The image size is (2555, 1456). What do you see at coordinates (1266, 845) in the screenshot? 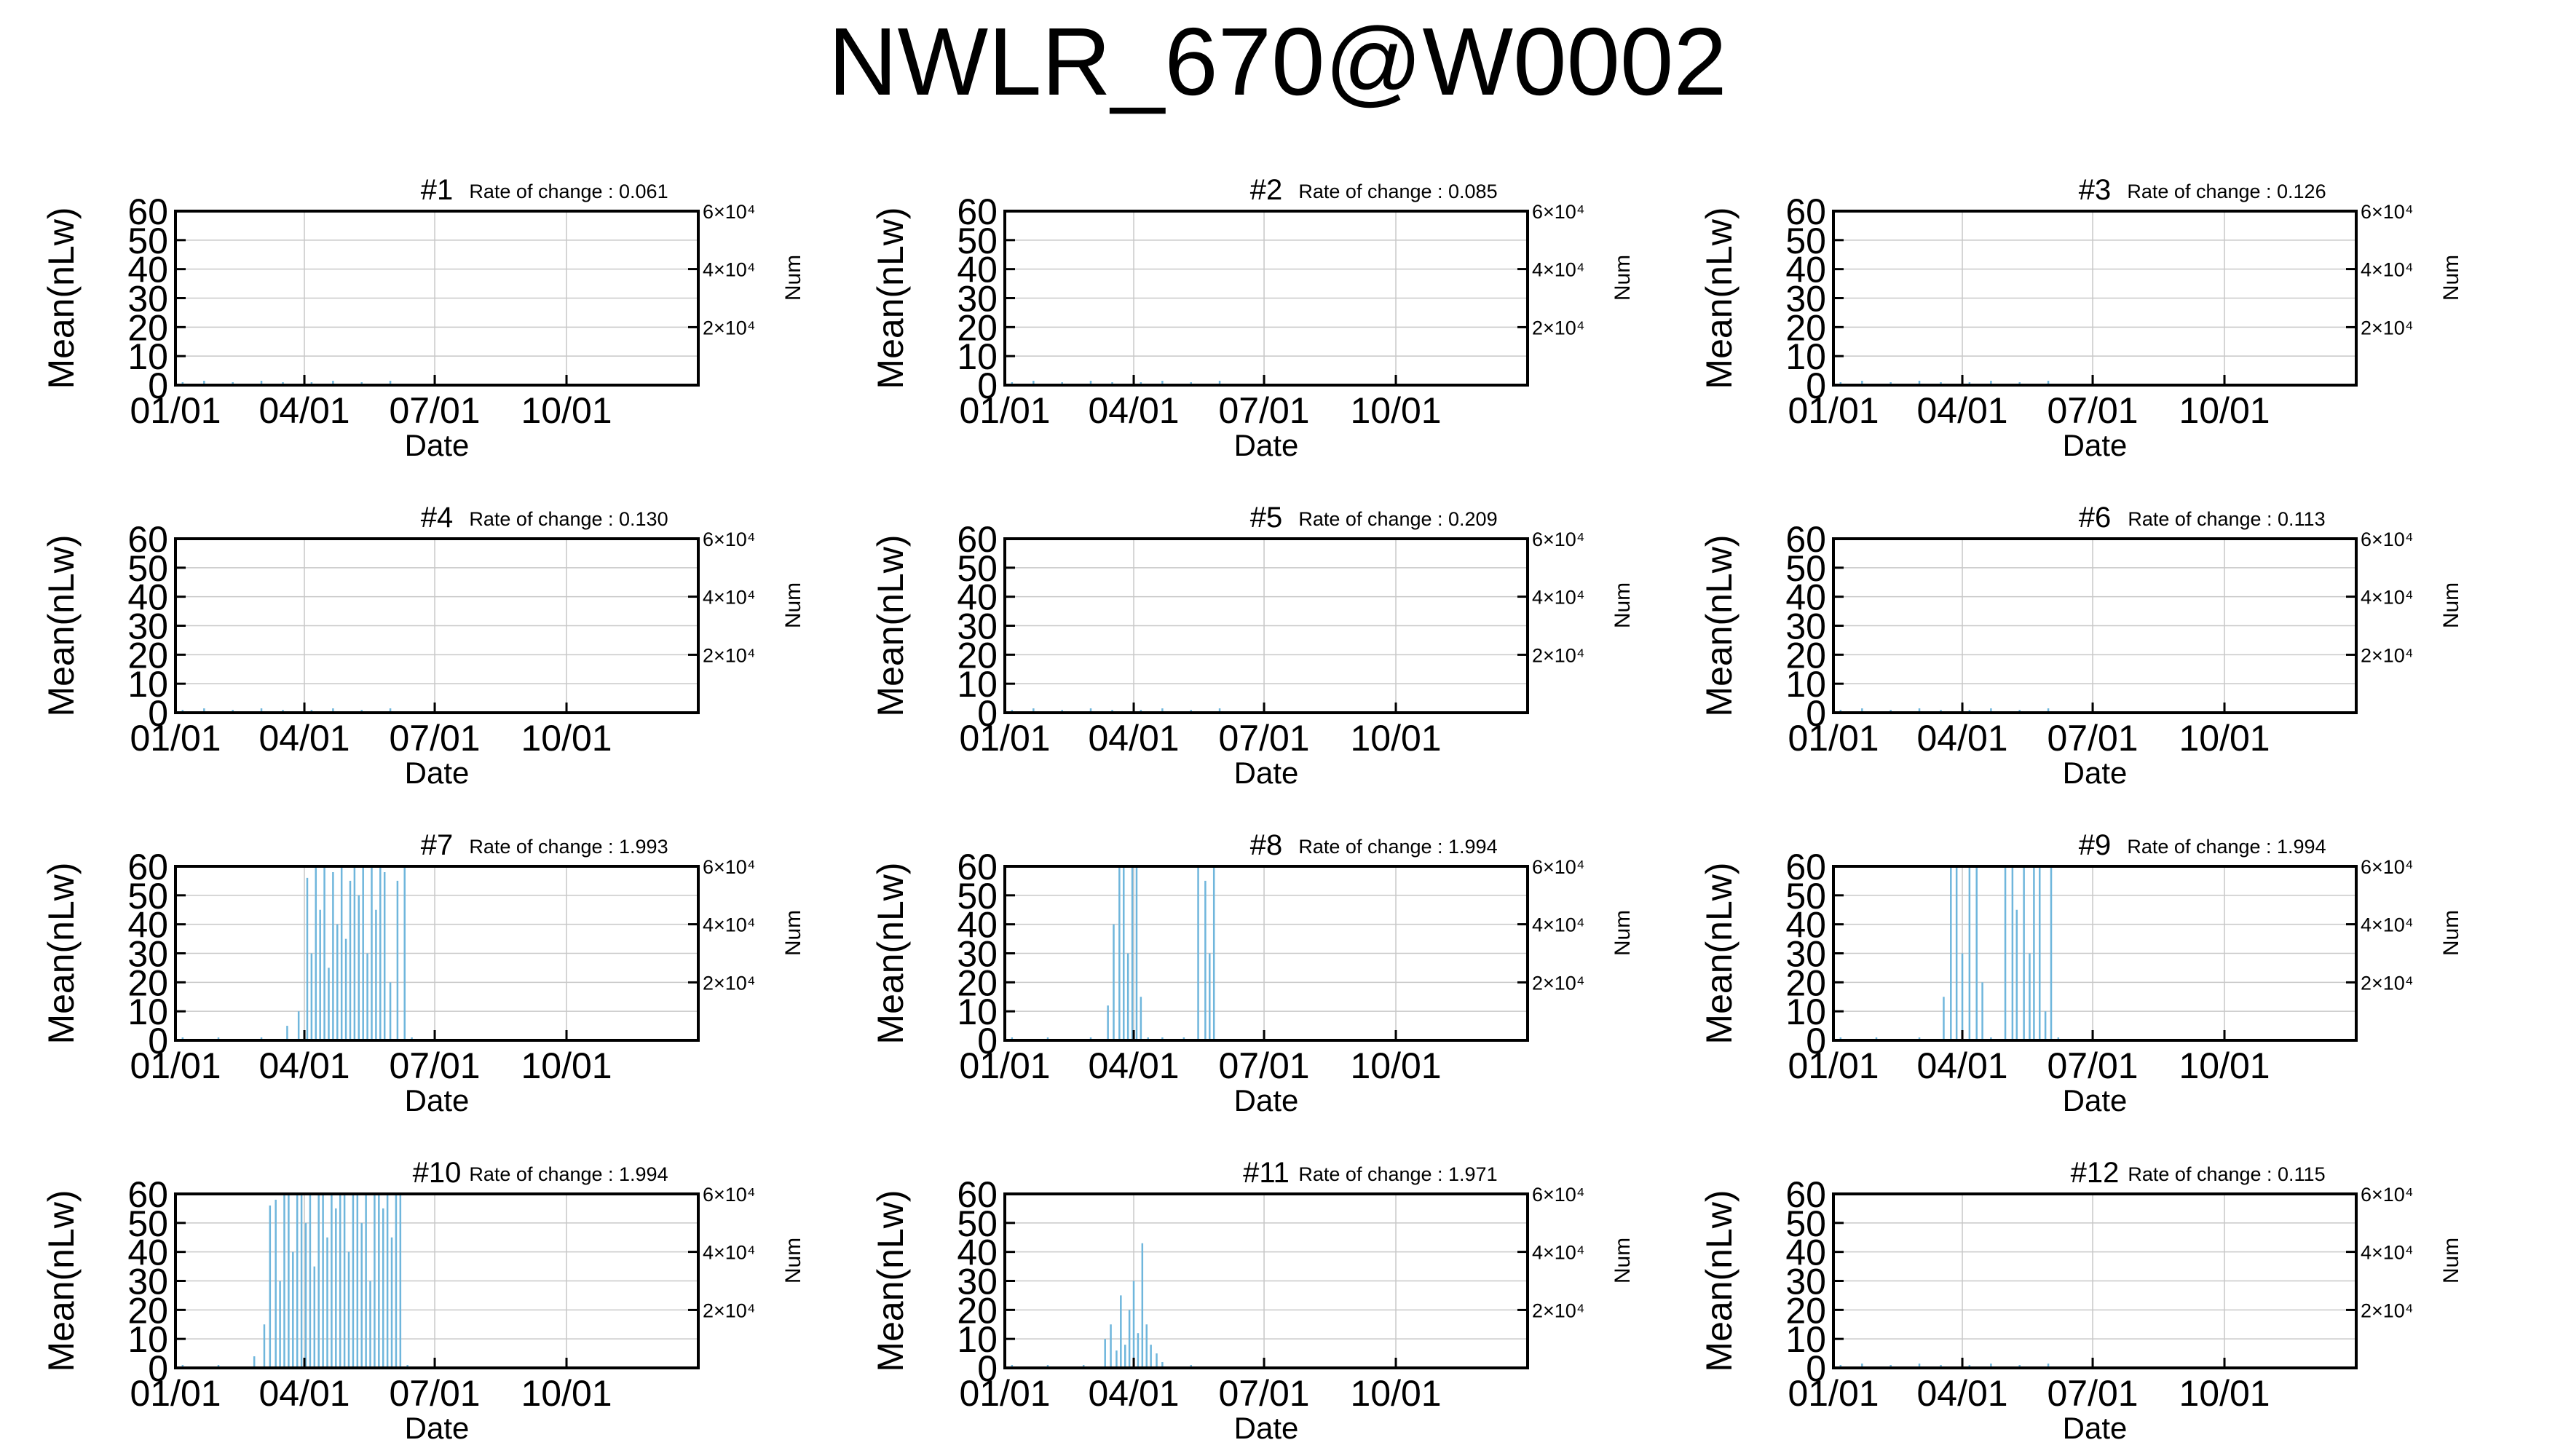
I see `chart-title: #8` at bounding box center [1266, 845].